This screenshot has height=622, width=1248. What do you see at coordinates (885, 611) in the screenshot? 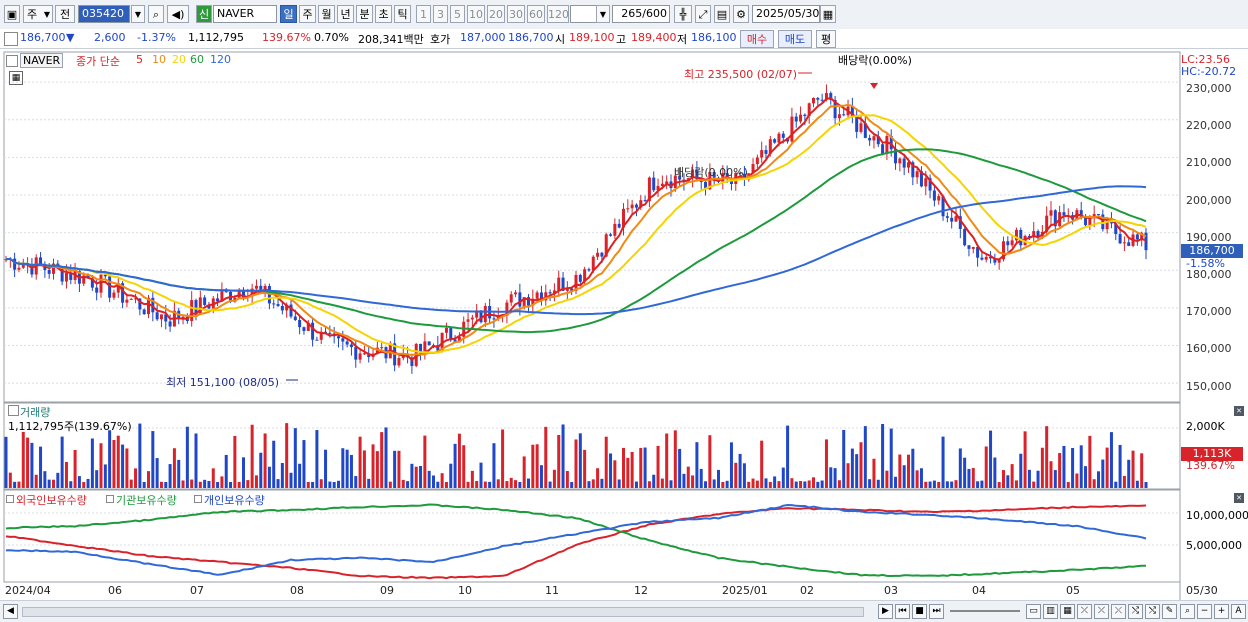
I see `scroll-right-icon: ▶` at bounding box center [885, 611].